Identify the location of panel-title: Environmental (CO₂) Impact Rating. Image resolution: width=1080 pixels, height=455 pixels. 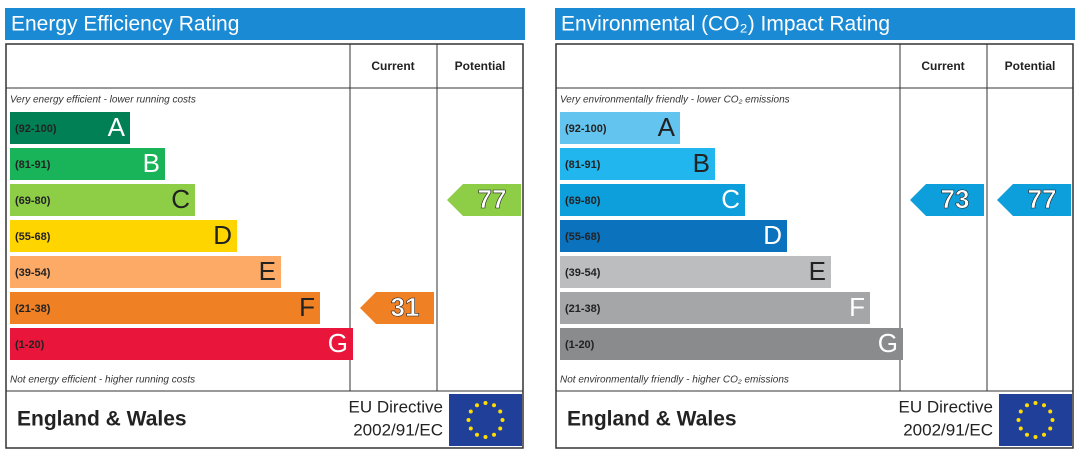
(725, 24).